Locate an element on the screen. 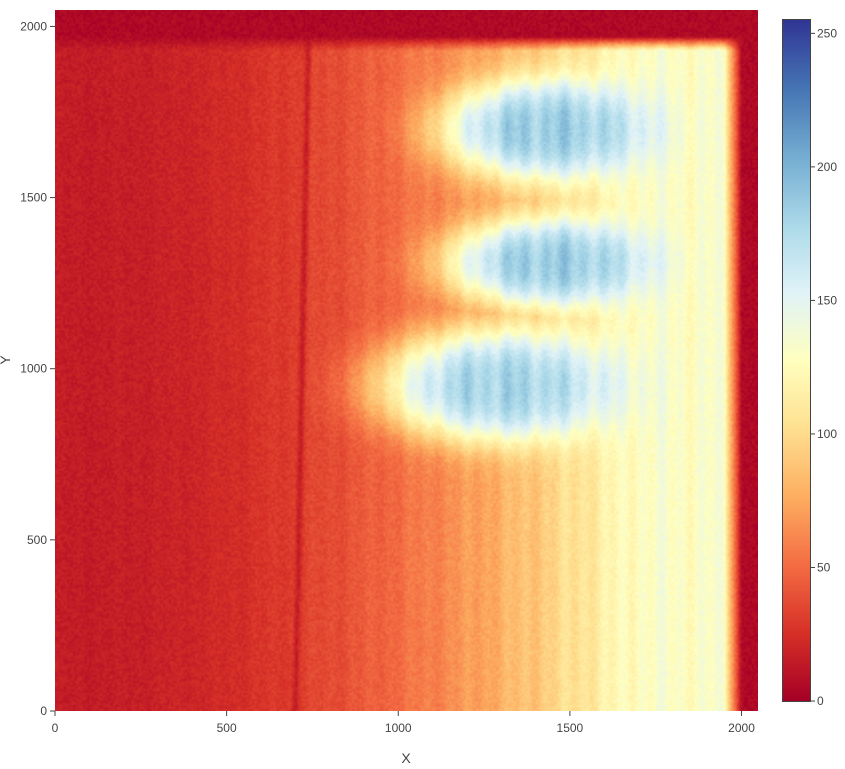 The width and height of the screenshot is (845, 769). colorbar is located at coordinates (796, 360).